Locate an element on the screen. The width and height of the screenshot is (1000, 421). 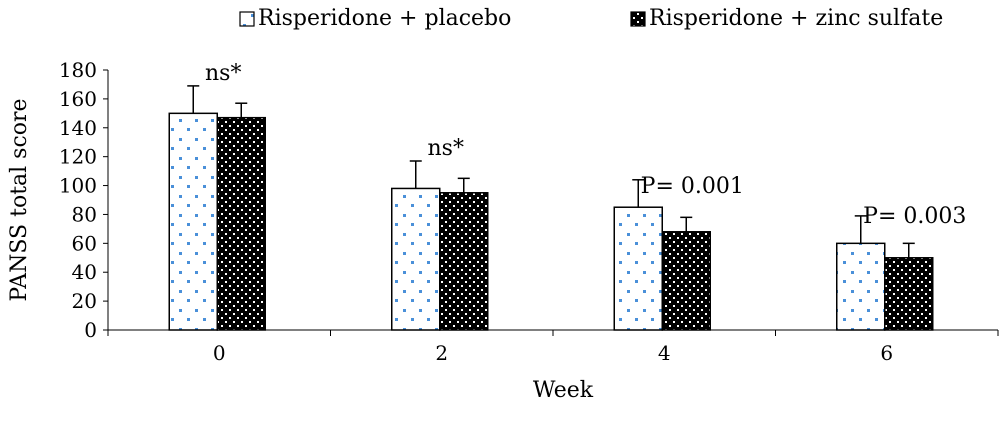
x-tick-label: 0 is located at coordinates (219, 353).